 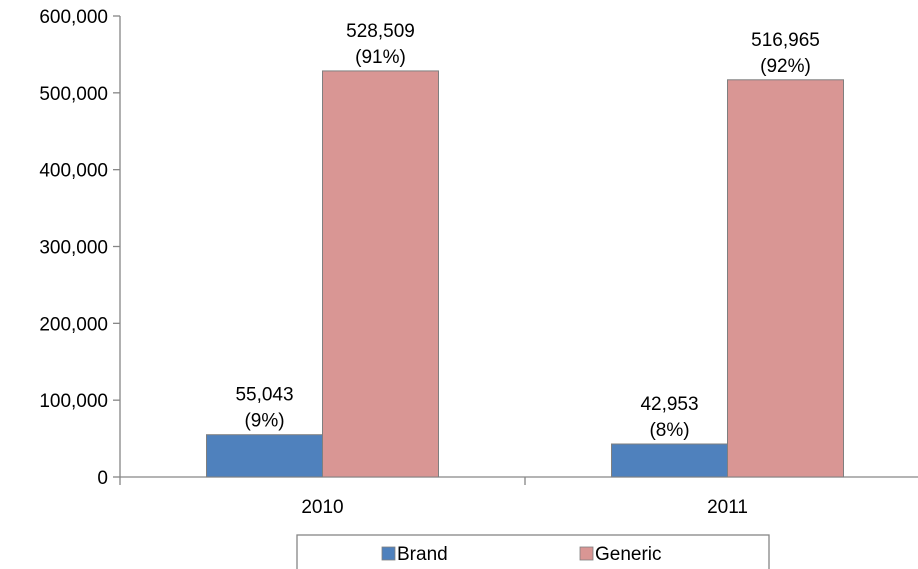 I want to click on bar-brand-2010, so click(x=264, y=456).